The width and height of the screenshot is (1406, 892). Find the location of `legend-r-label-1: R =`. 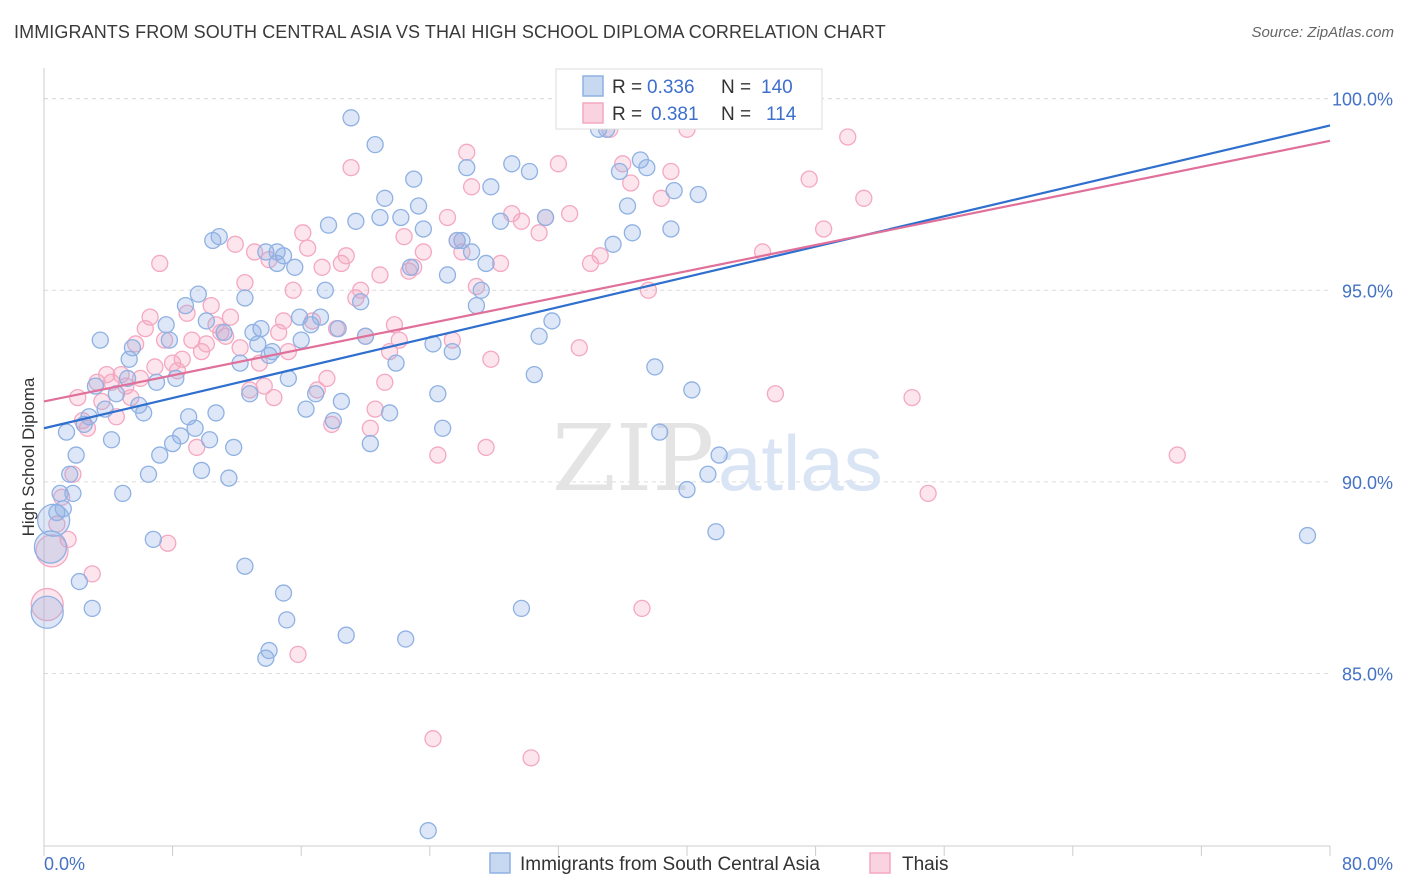

legend-r-label-1: R = is located at coordinates (627, 87).